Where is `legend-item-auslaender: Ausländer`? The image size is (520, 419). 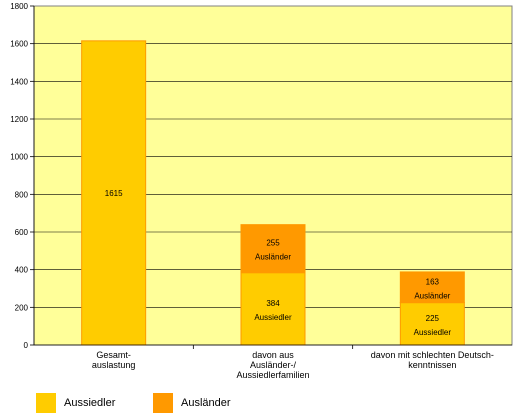
legend-item-auslaender: Ausländer is located at coordinates (192, 403).